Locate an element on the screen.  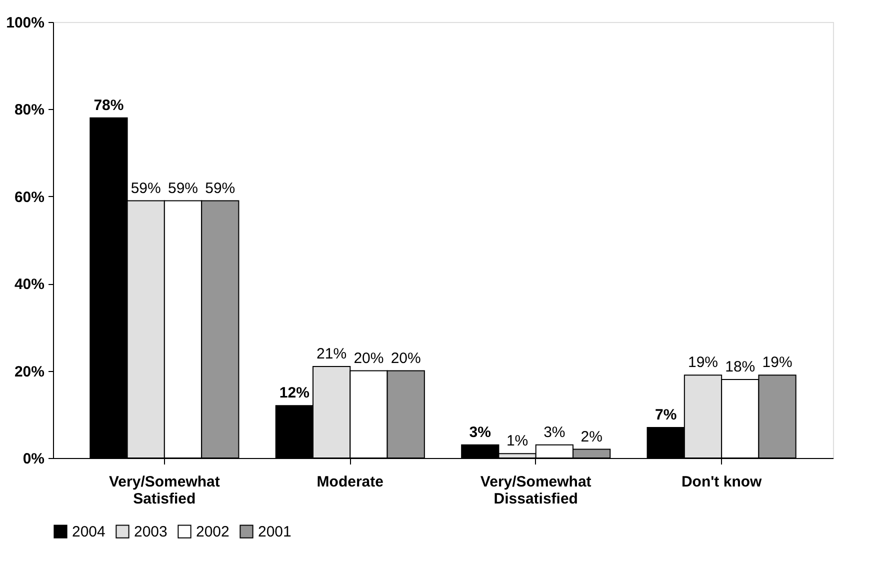
x-tick-label: Moderate is located at coordinates (350, 482).